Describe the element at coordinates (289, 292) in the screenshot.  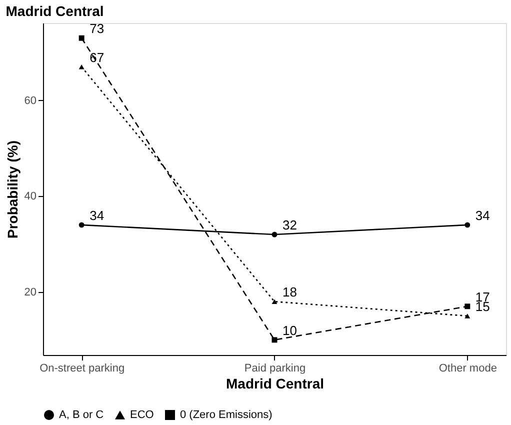
I see `data-label: 18` at that location.